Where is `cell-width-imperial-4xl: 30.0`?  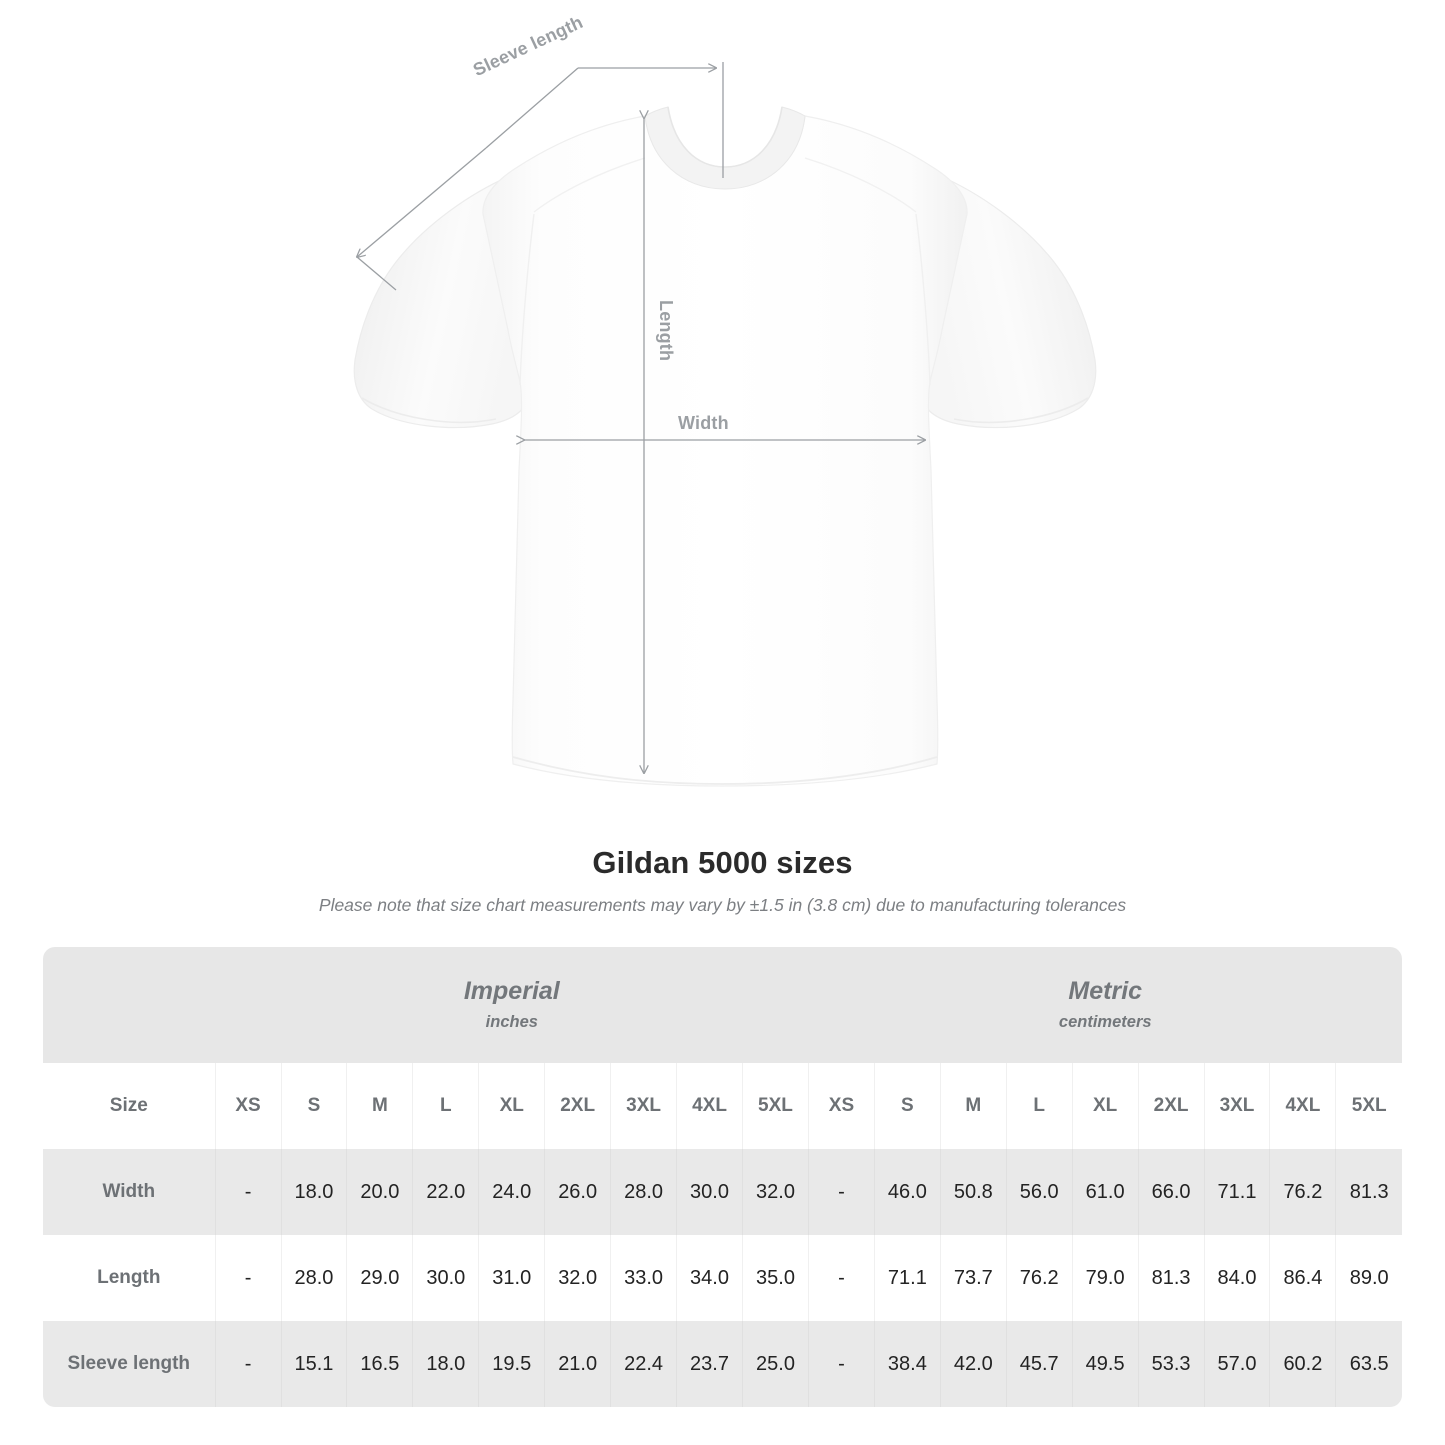
cell-width-imperial-4xl: 30.0 is located at coordinates (709, 1192).